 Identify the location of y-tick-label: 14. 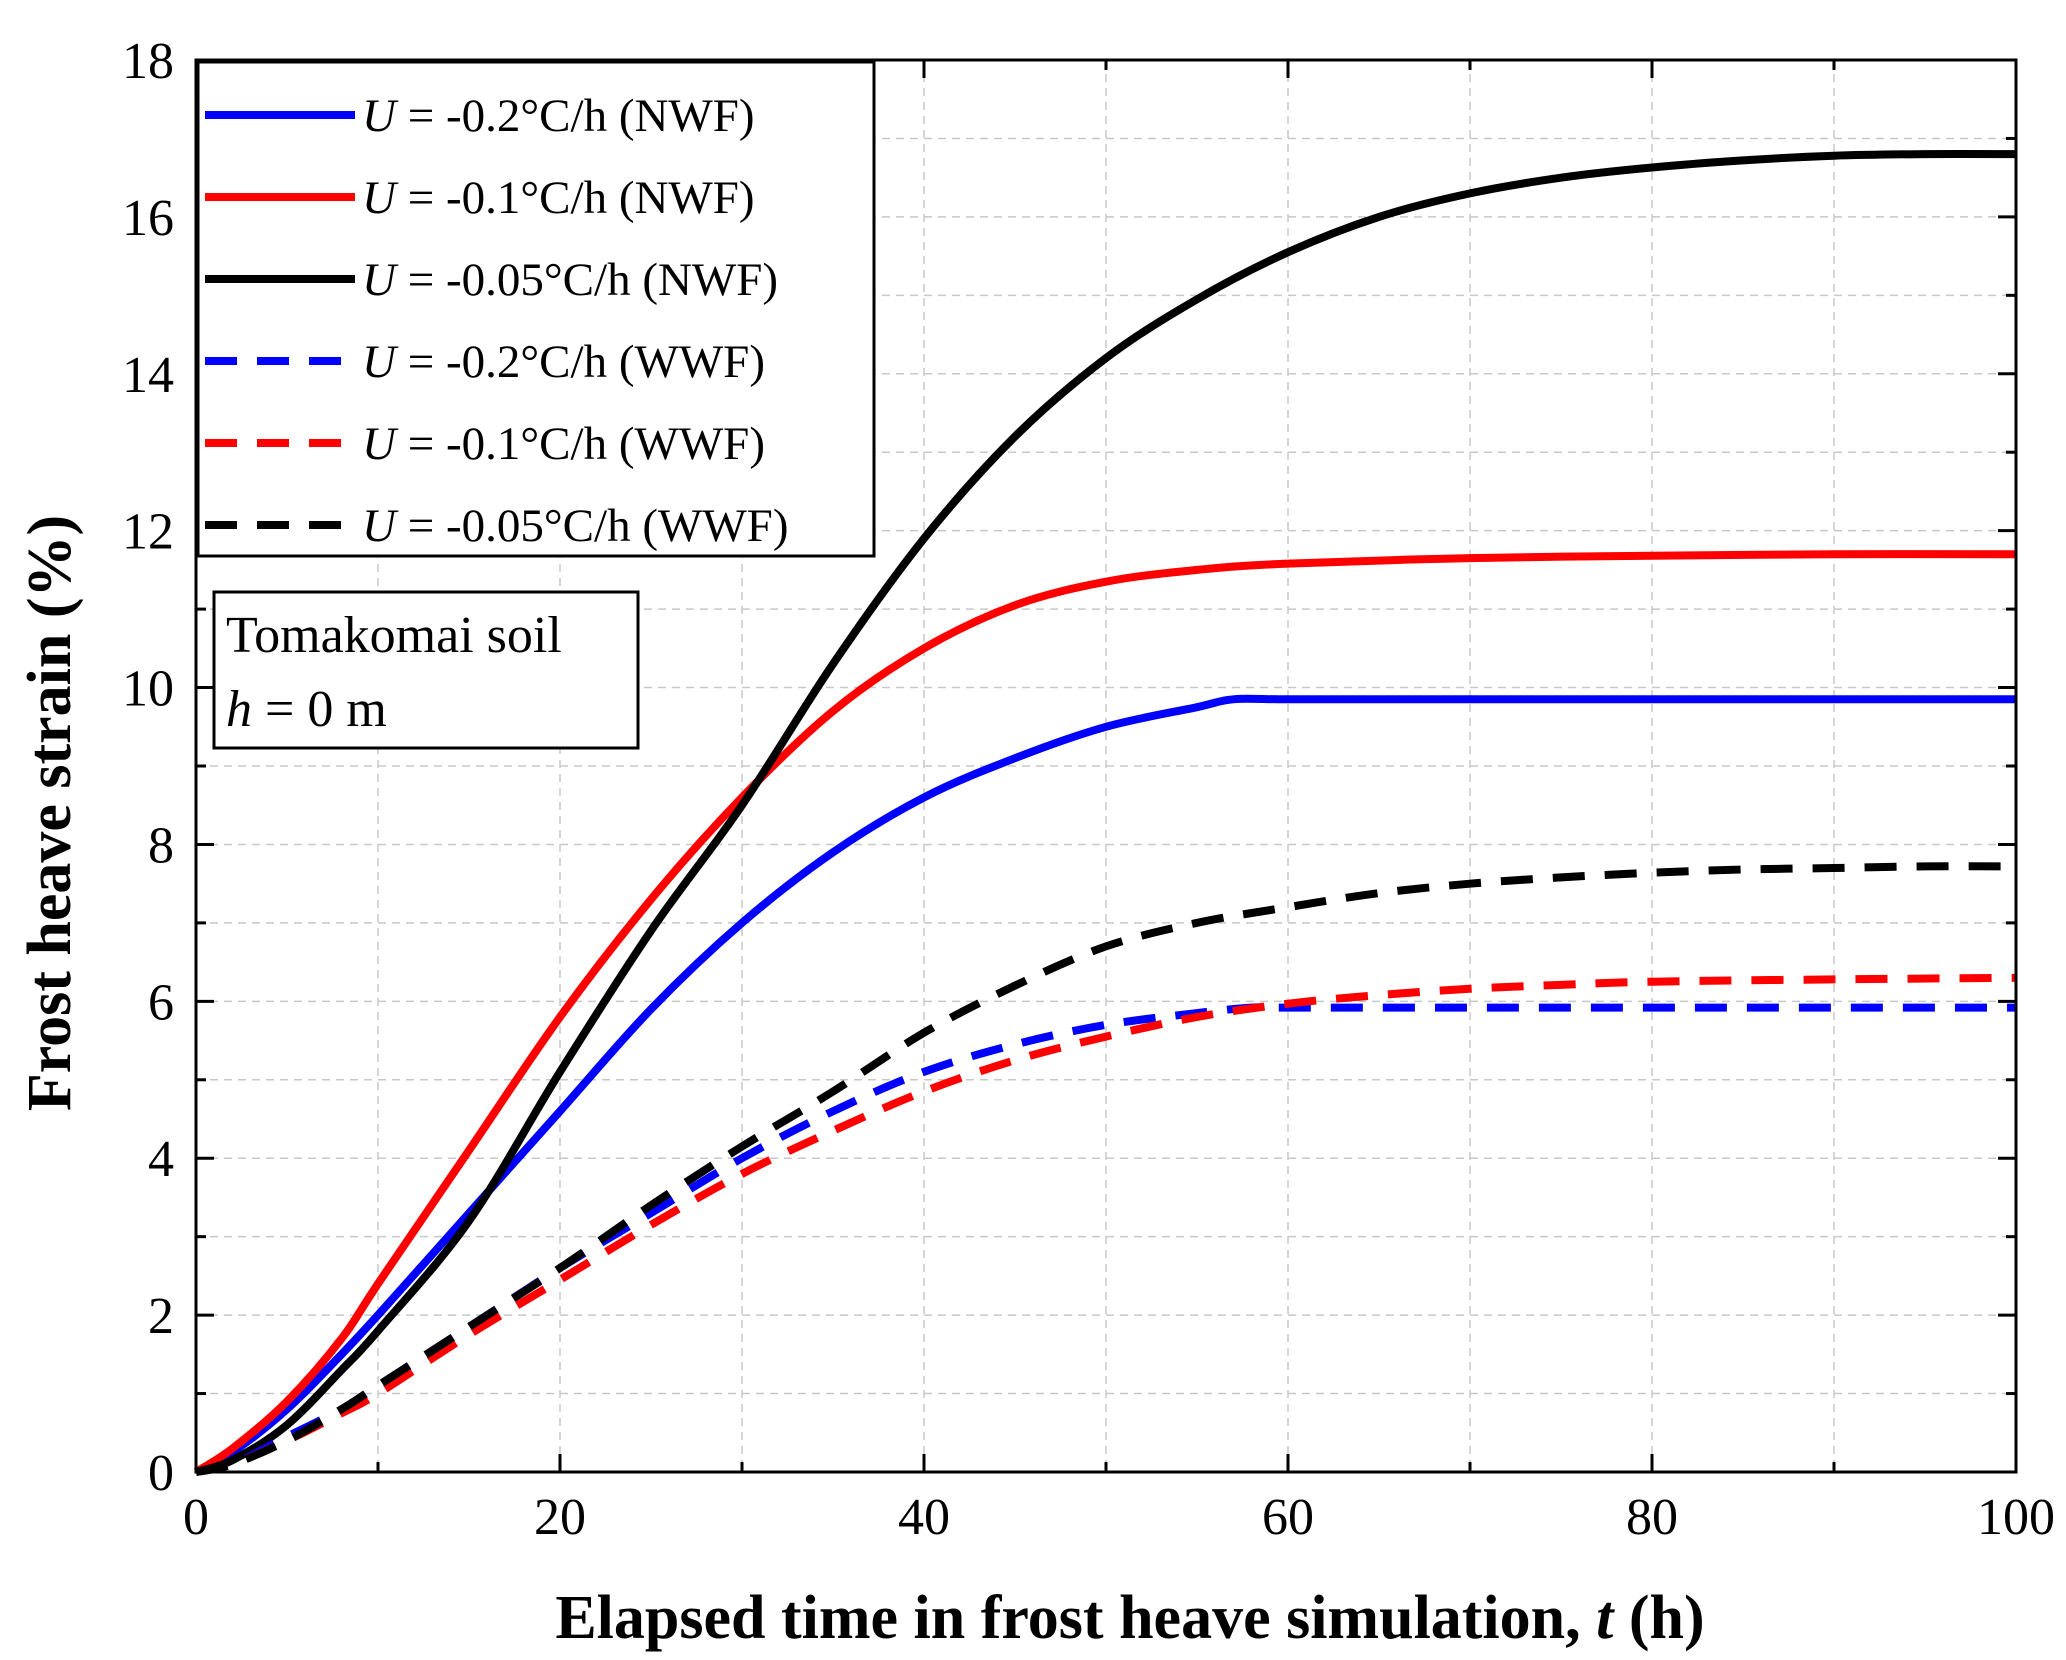
(148, 375).